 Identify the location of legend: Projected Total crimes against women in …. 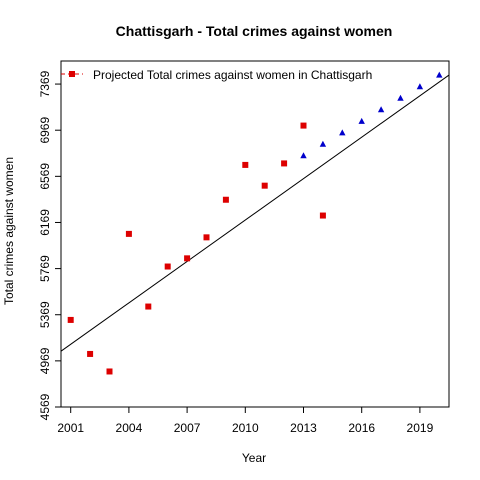
(216, 75).